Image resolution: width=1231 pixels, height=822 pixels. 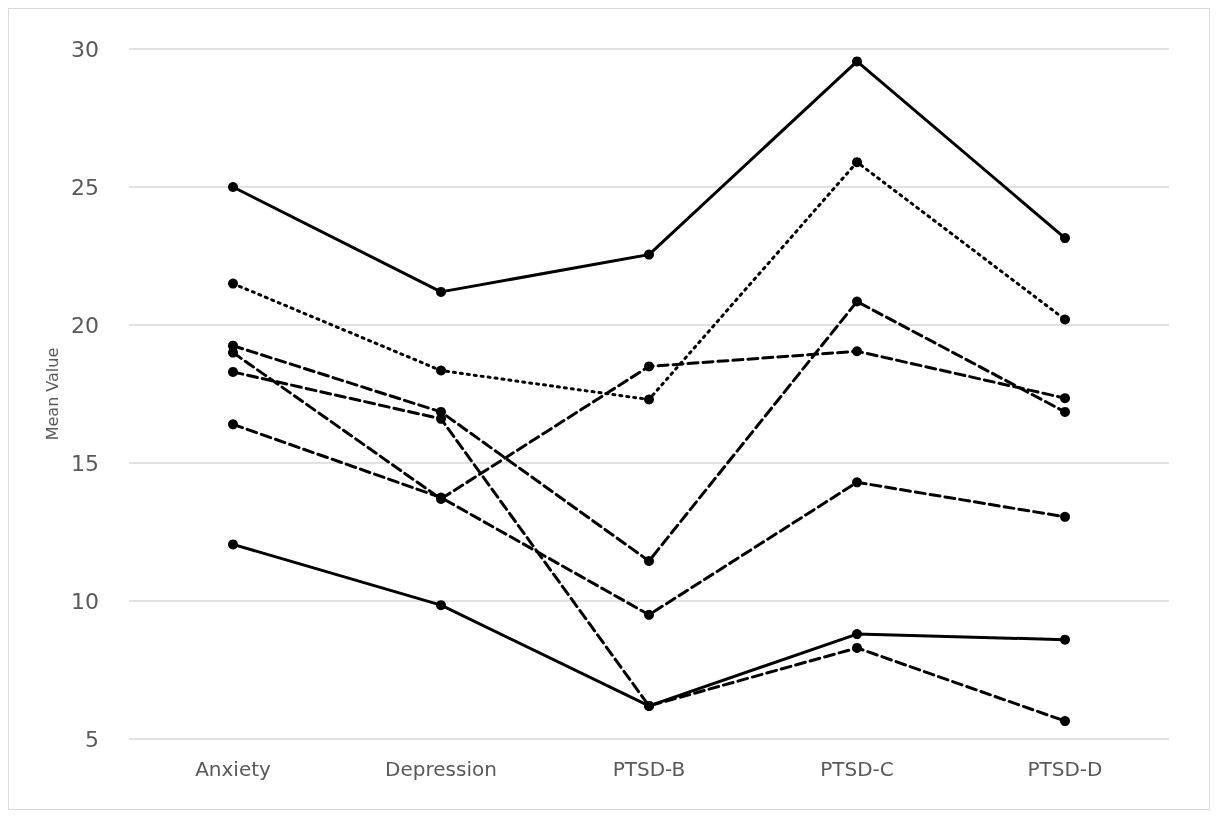 What do you see at coordinates (857, 769) in the screenshot?
I see `x-tick-label: PTSD-C` at bounding box center [857, 769].